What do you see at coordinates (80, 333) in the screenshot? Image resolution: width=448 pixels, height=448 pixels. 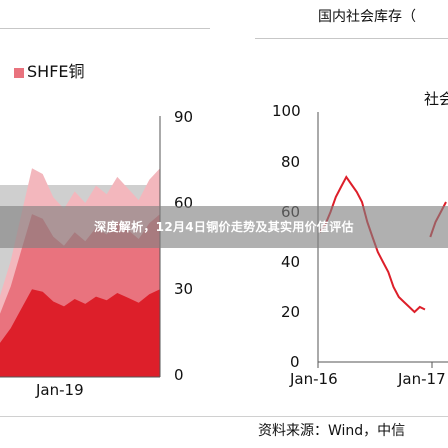 I see `left-area-deep` at bounding box center [80, 333].